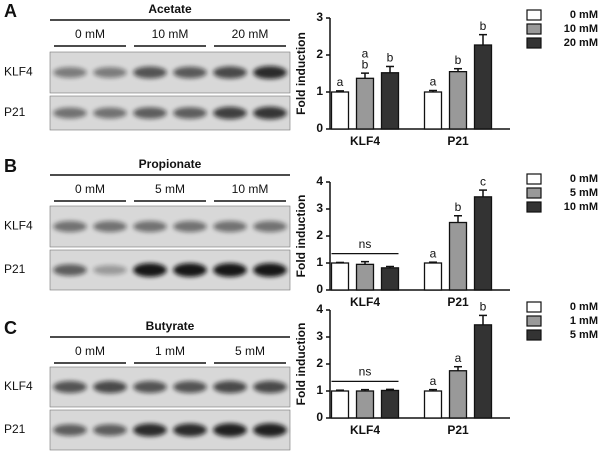  Describe the element at coordinates (170, 9) in the screenshot. I see `blot-title: Acetate` at that location.